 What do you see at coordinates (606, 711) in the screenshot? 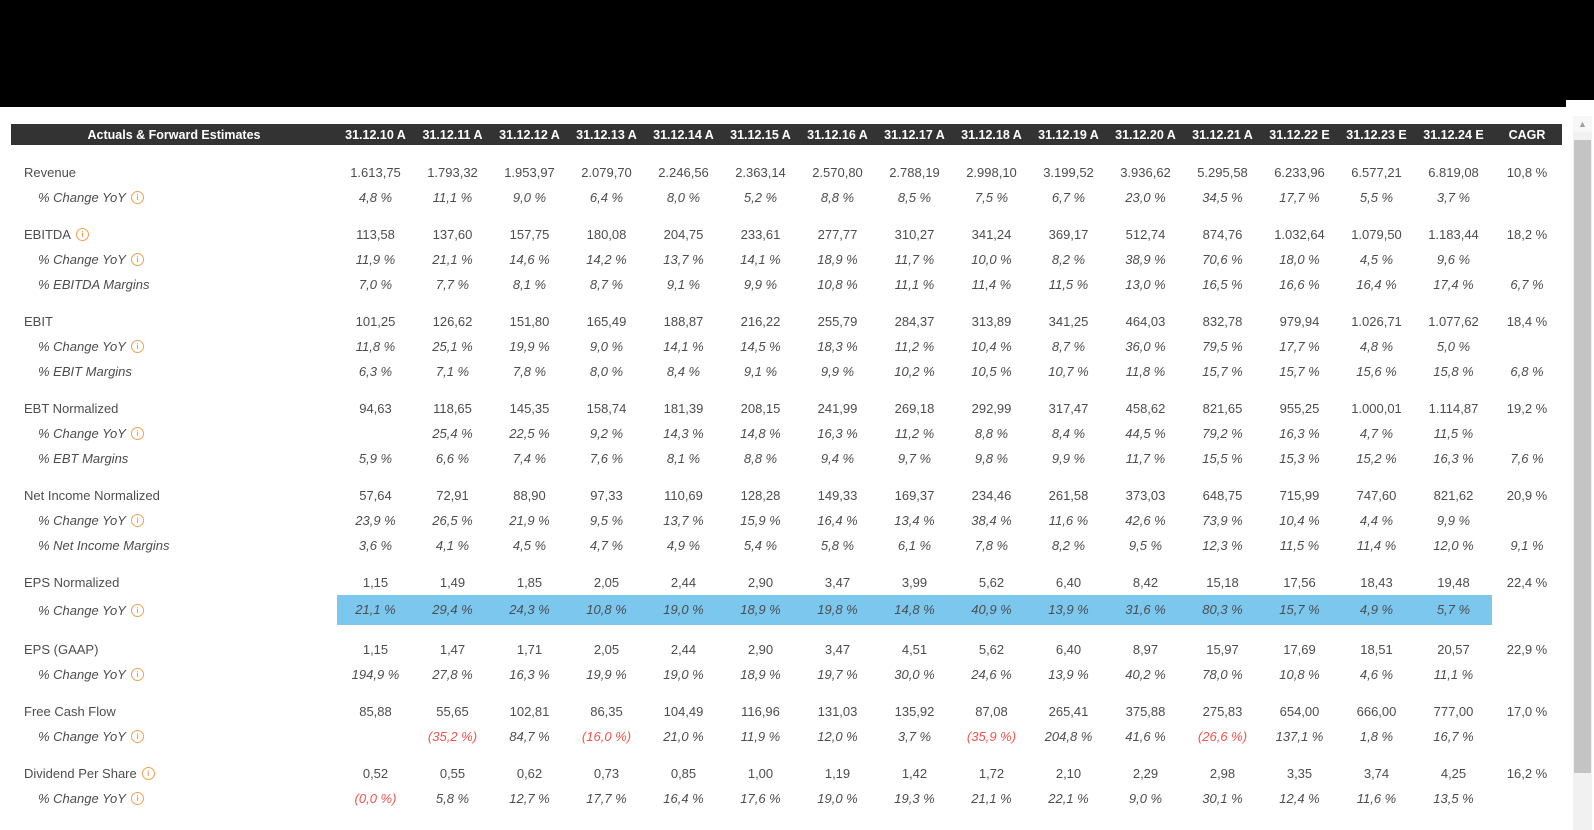
I see `data-cell: 86,35` at bounding box center [606, 711].